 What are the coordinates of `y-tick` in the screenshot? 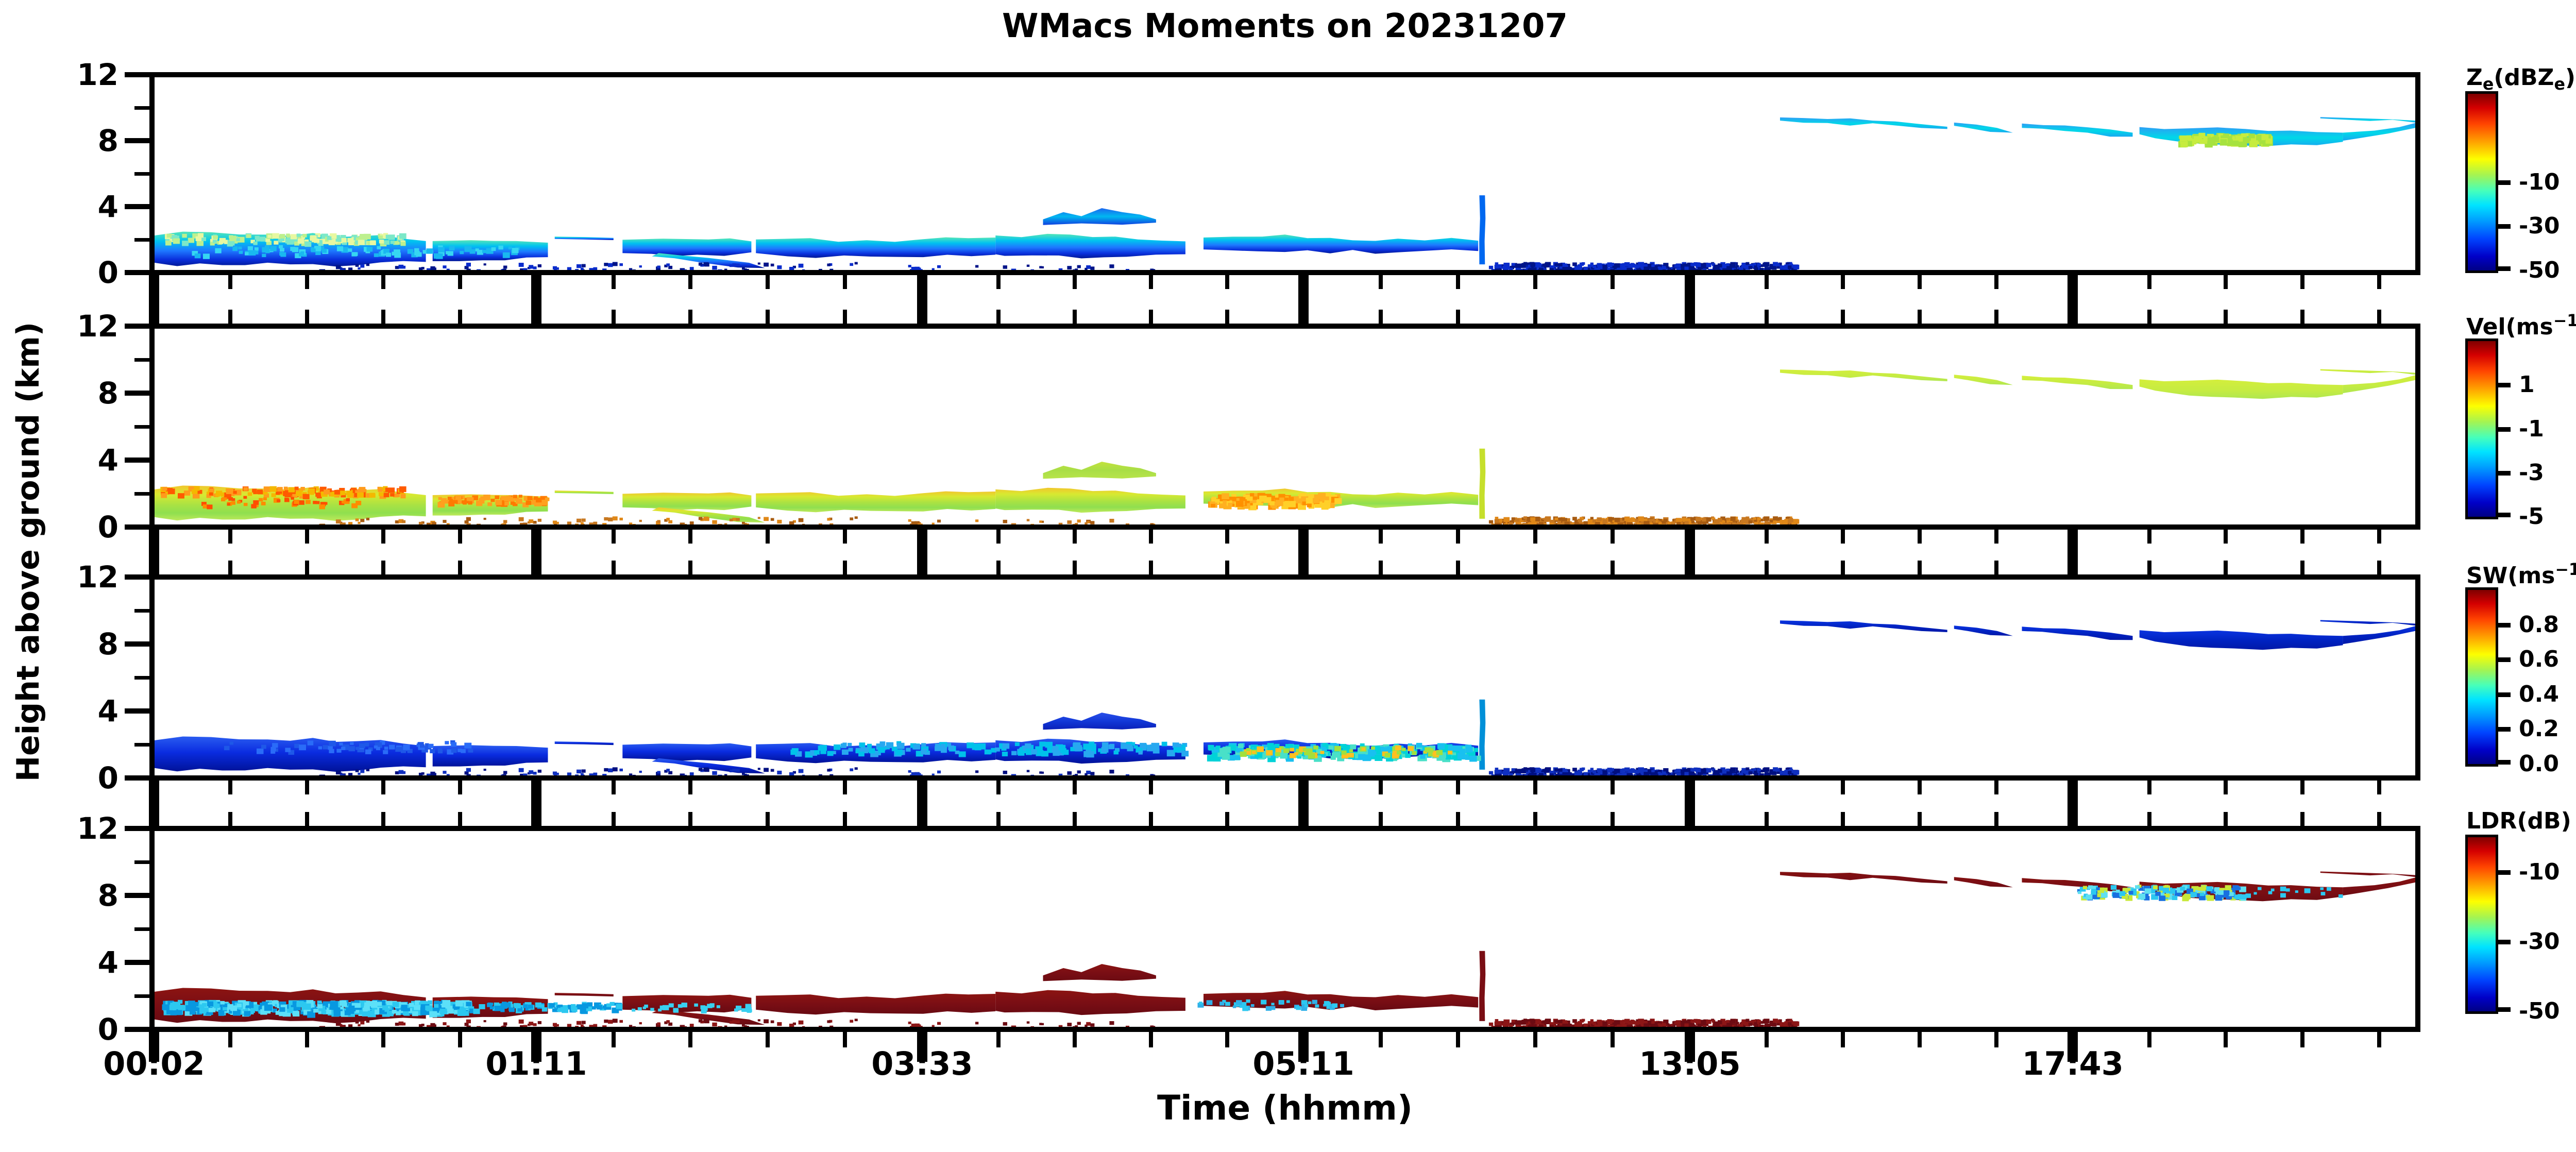 It's located at (137, 711).